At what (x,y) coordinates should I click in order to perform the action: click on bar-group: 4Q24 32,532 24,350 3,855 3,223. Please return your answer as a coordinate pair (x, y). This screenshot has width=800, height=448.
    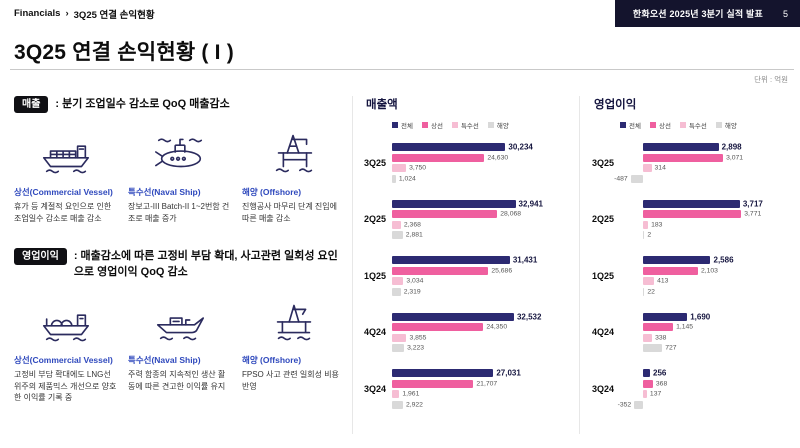
    Looking at the image, I should click on (468, 332).